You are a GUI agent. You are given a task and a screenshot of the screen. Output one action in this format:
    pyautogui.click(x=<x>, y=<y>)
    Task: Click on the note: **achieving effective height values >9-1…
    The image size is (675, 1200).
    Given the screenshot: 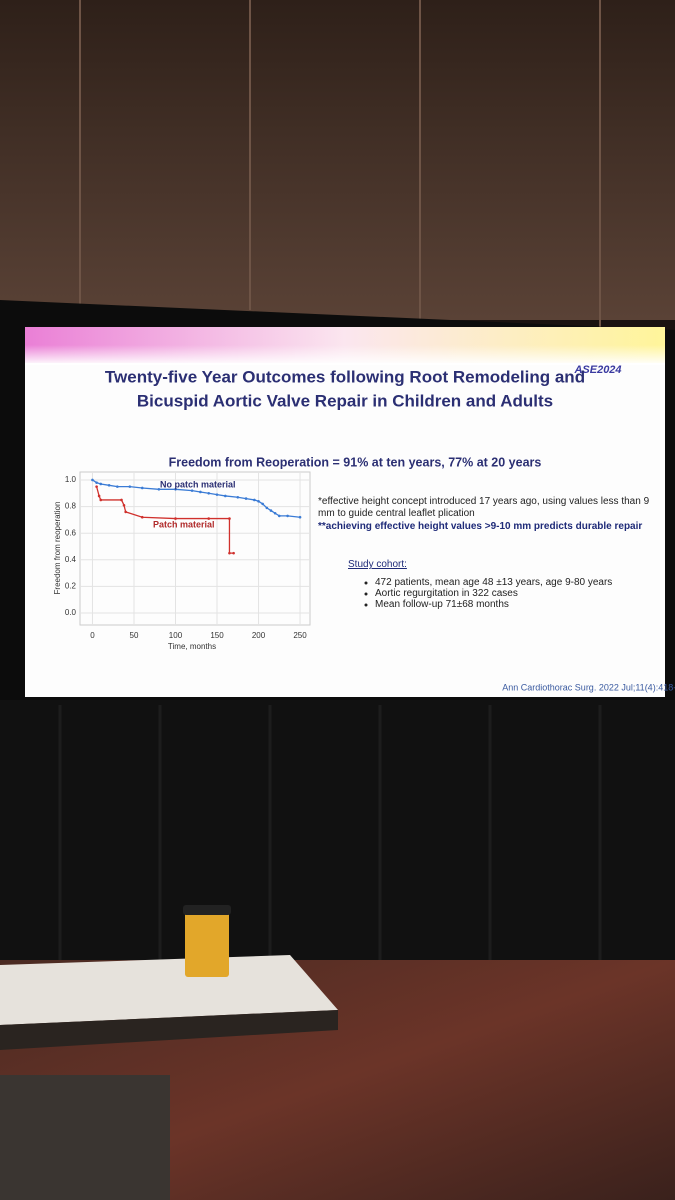 What is the action you would take?
    pyautogui.click(x=480, y=526)
    